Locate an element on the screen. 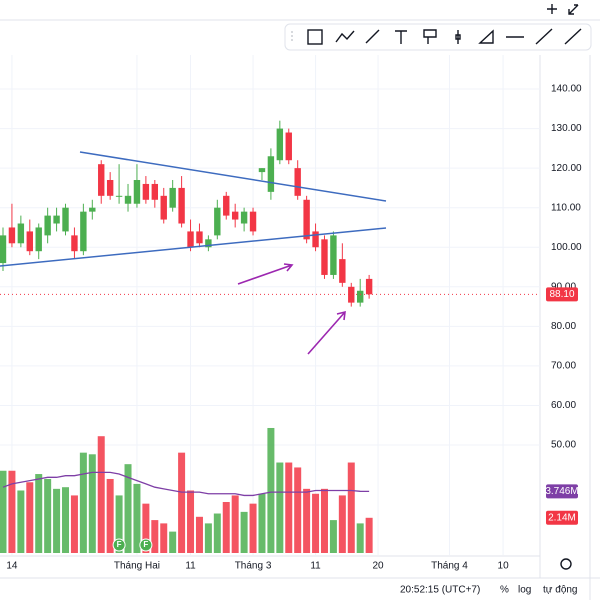  event-marker is located at coordinates (119, 545).